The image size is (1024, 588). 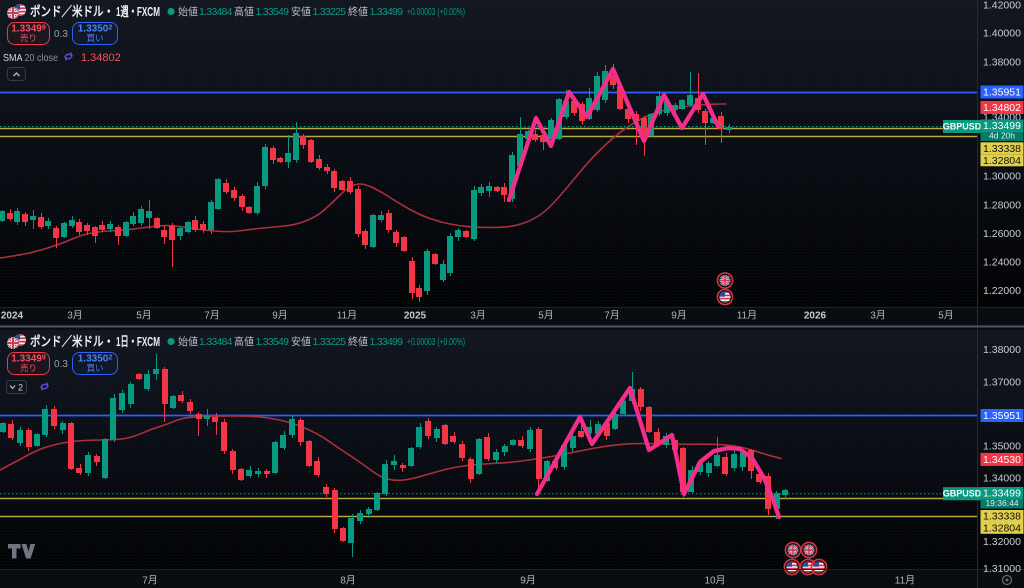 I want to click on svg-text: 8月, so click(x=348, y=581).